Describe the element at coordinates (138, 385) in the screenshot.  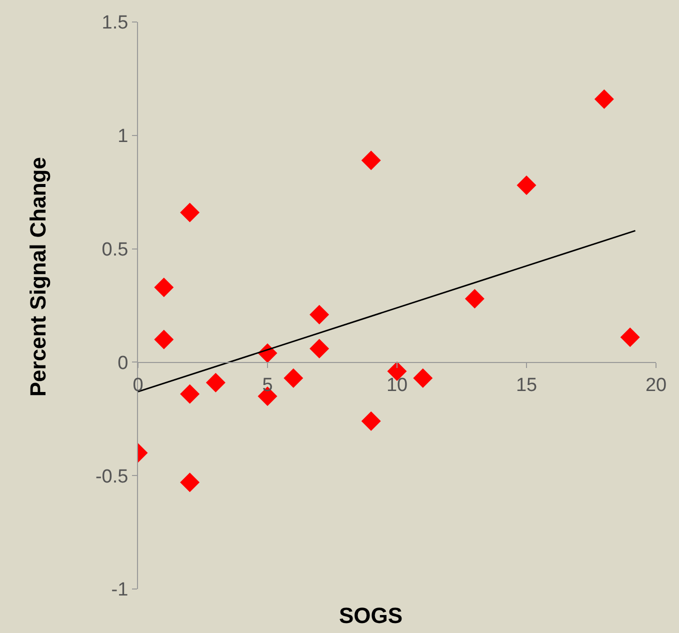
I see `x-tick-label: 0` at that location.